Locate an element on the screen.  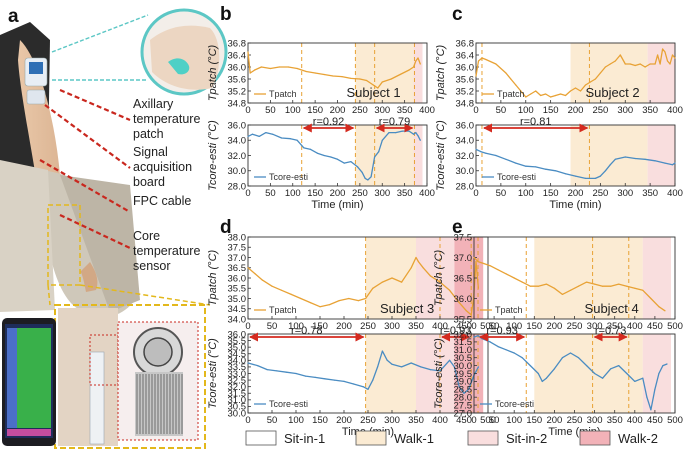
annotation-axillary-line: temperature is located at coordinates (166, 119).